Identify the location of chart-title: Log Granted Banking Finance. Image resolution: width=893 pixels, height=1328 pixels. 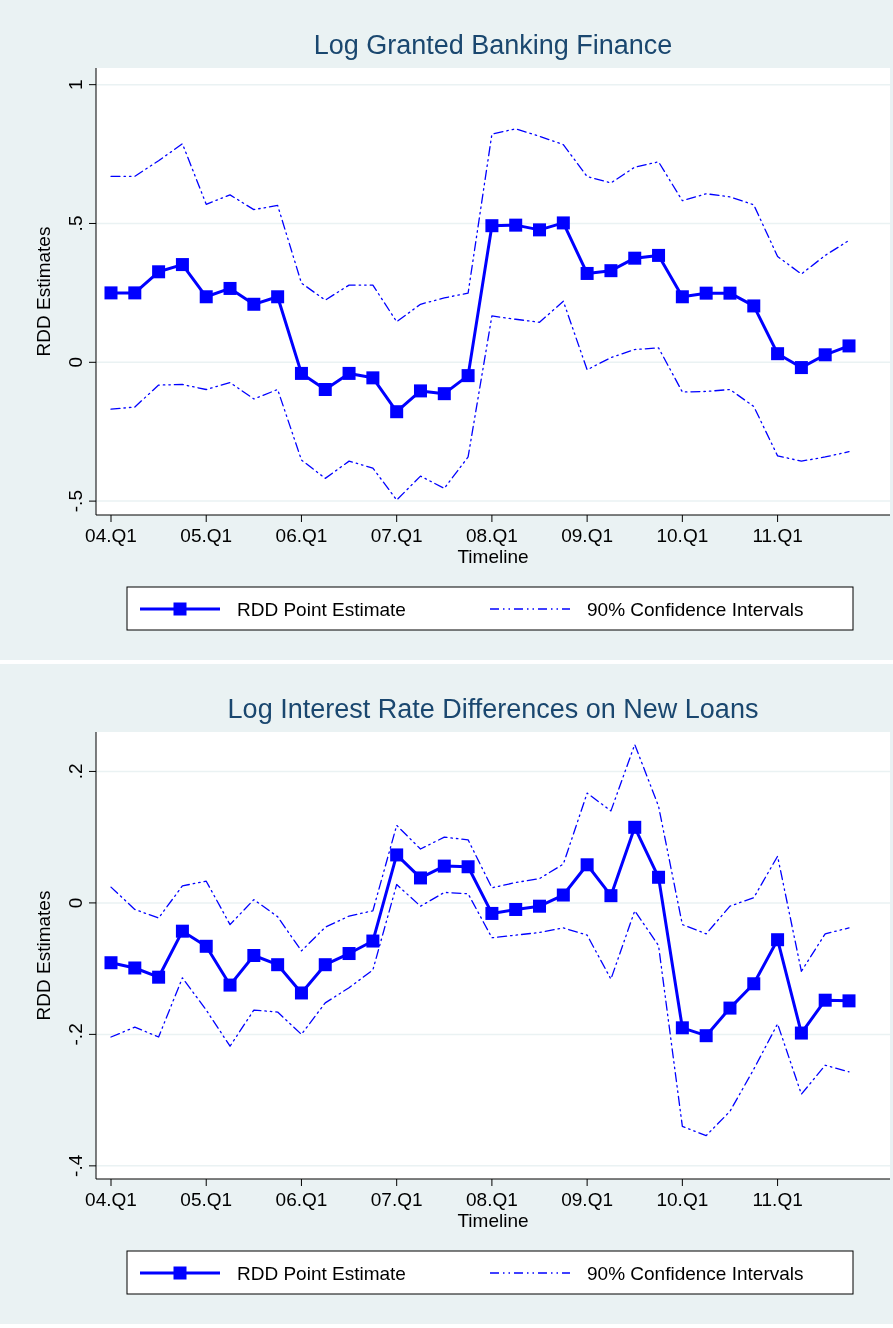
(493, 45).